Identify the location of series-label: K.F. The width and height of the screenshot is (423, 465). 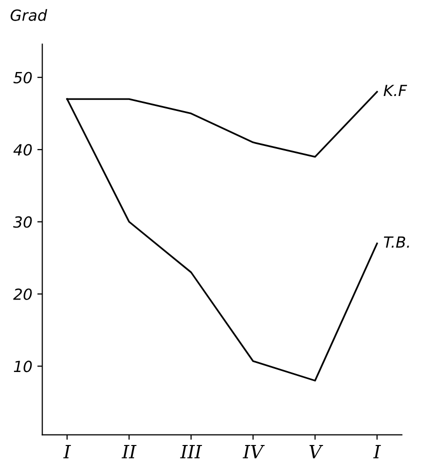
(396, 90).